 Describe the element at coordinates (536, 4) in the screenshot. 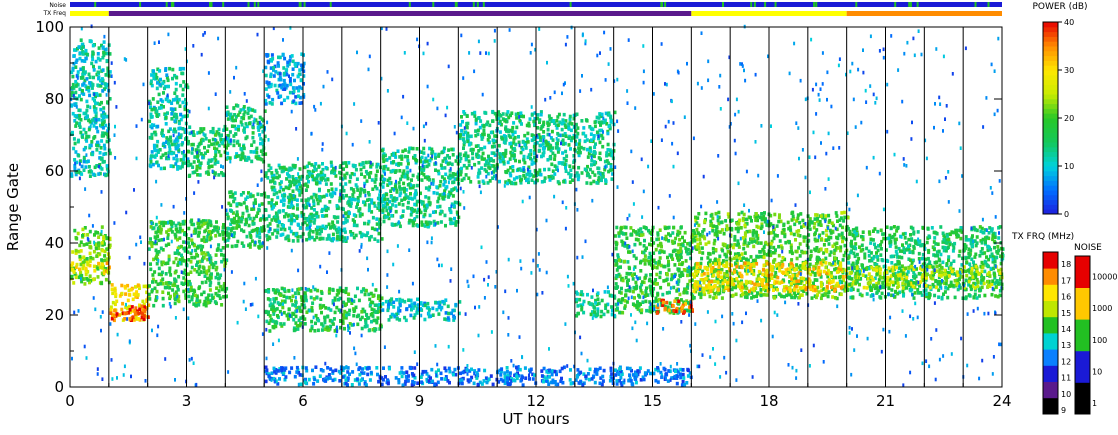

I see `noise-bar-fill` at that location.